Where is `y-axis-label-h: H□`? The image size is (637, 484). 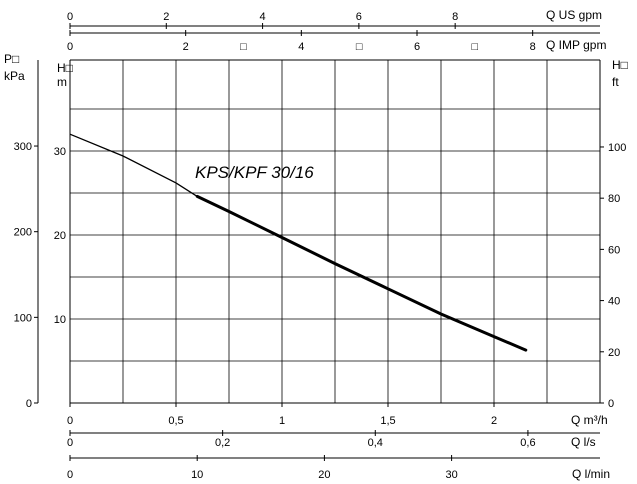 y-axis-label-h: H□ is located at coordinates (65, 68).